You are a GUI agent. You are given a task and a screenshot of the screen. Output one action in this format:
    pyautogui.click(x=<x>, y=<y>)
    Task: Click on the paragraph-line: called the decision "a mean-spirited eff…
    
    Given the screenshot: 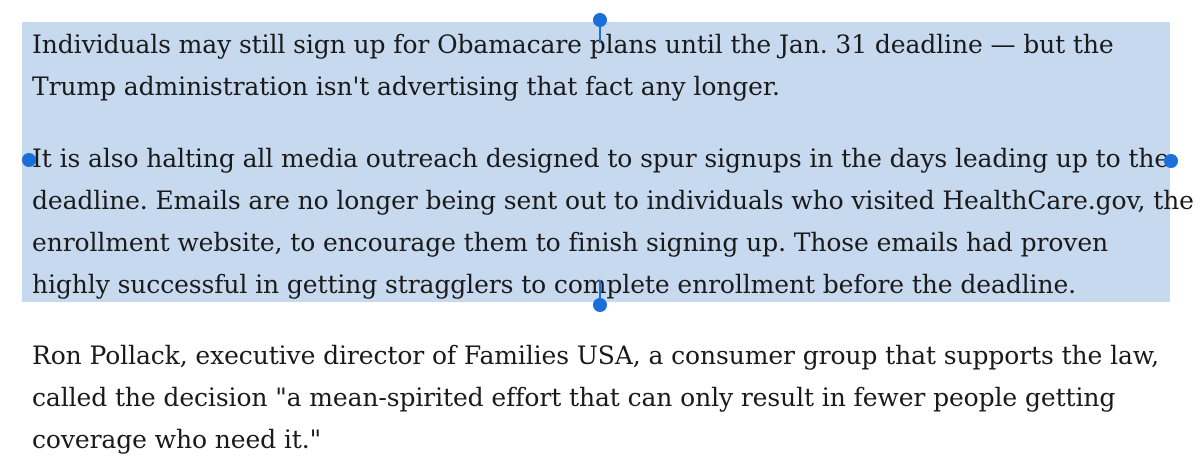 What is the action you would take?
    pyautogui.click(x=574, y=397)
    